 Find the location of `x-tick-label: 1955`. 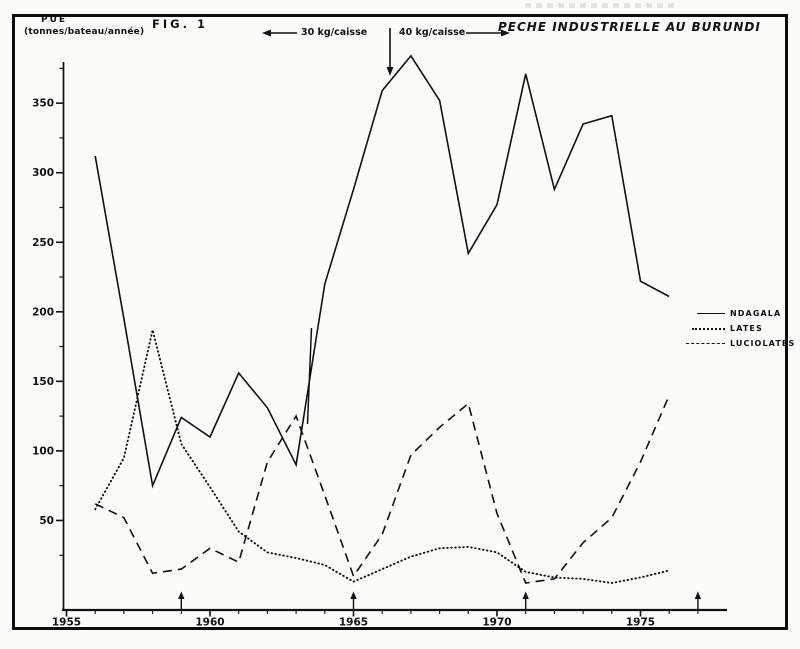

x-tick-label: 1955 is located at coordinates (66, 623).